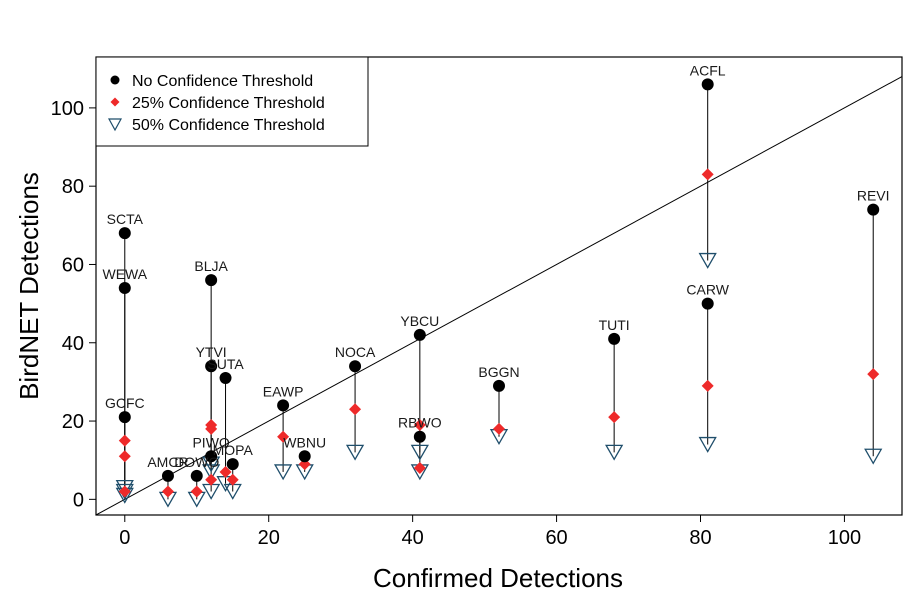 The height and width of the screenshot is (611, 921). What do you see at coordinates (73, 422) in the screenshot?
I see `y-tick-label: 20` at bounding box center [73, 422].